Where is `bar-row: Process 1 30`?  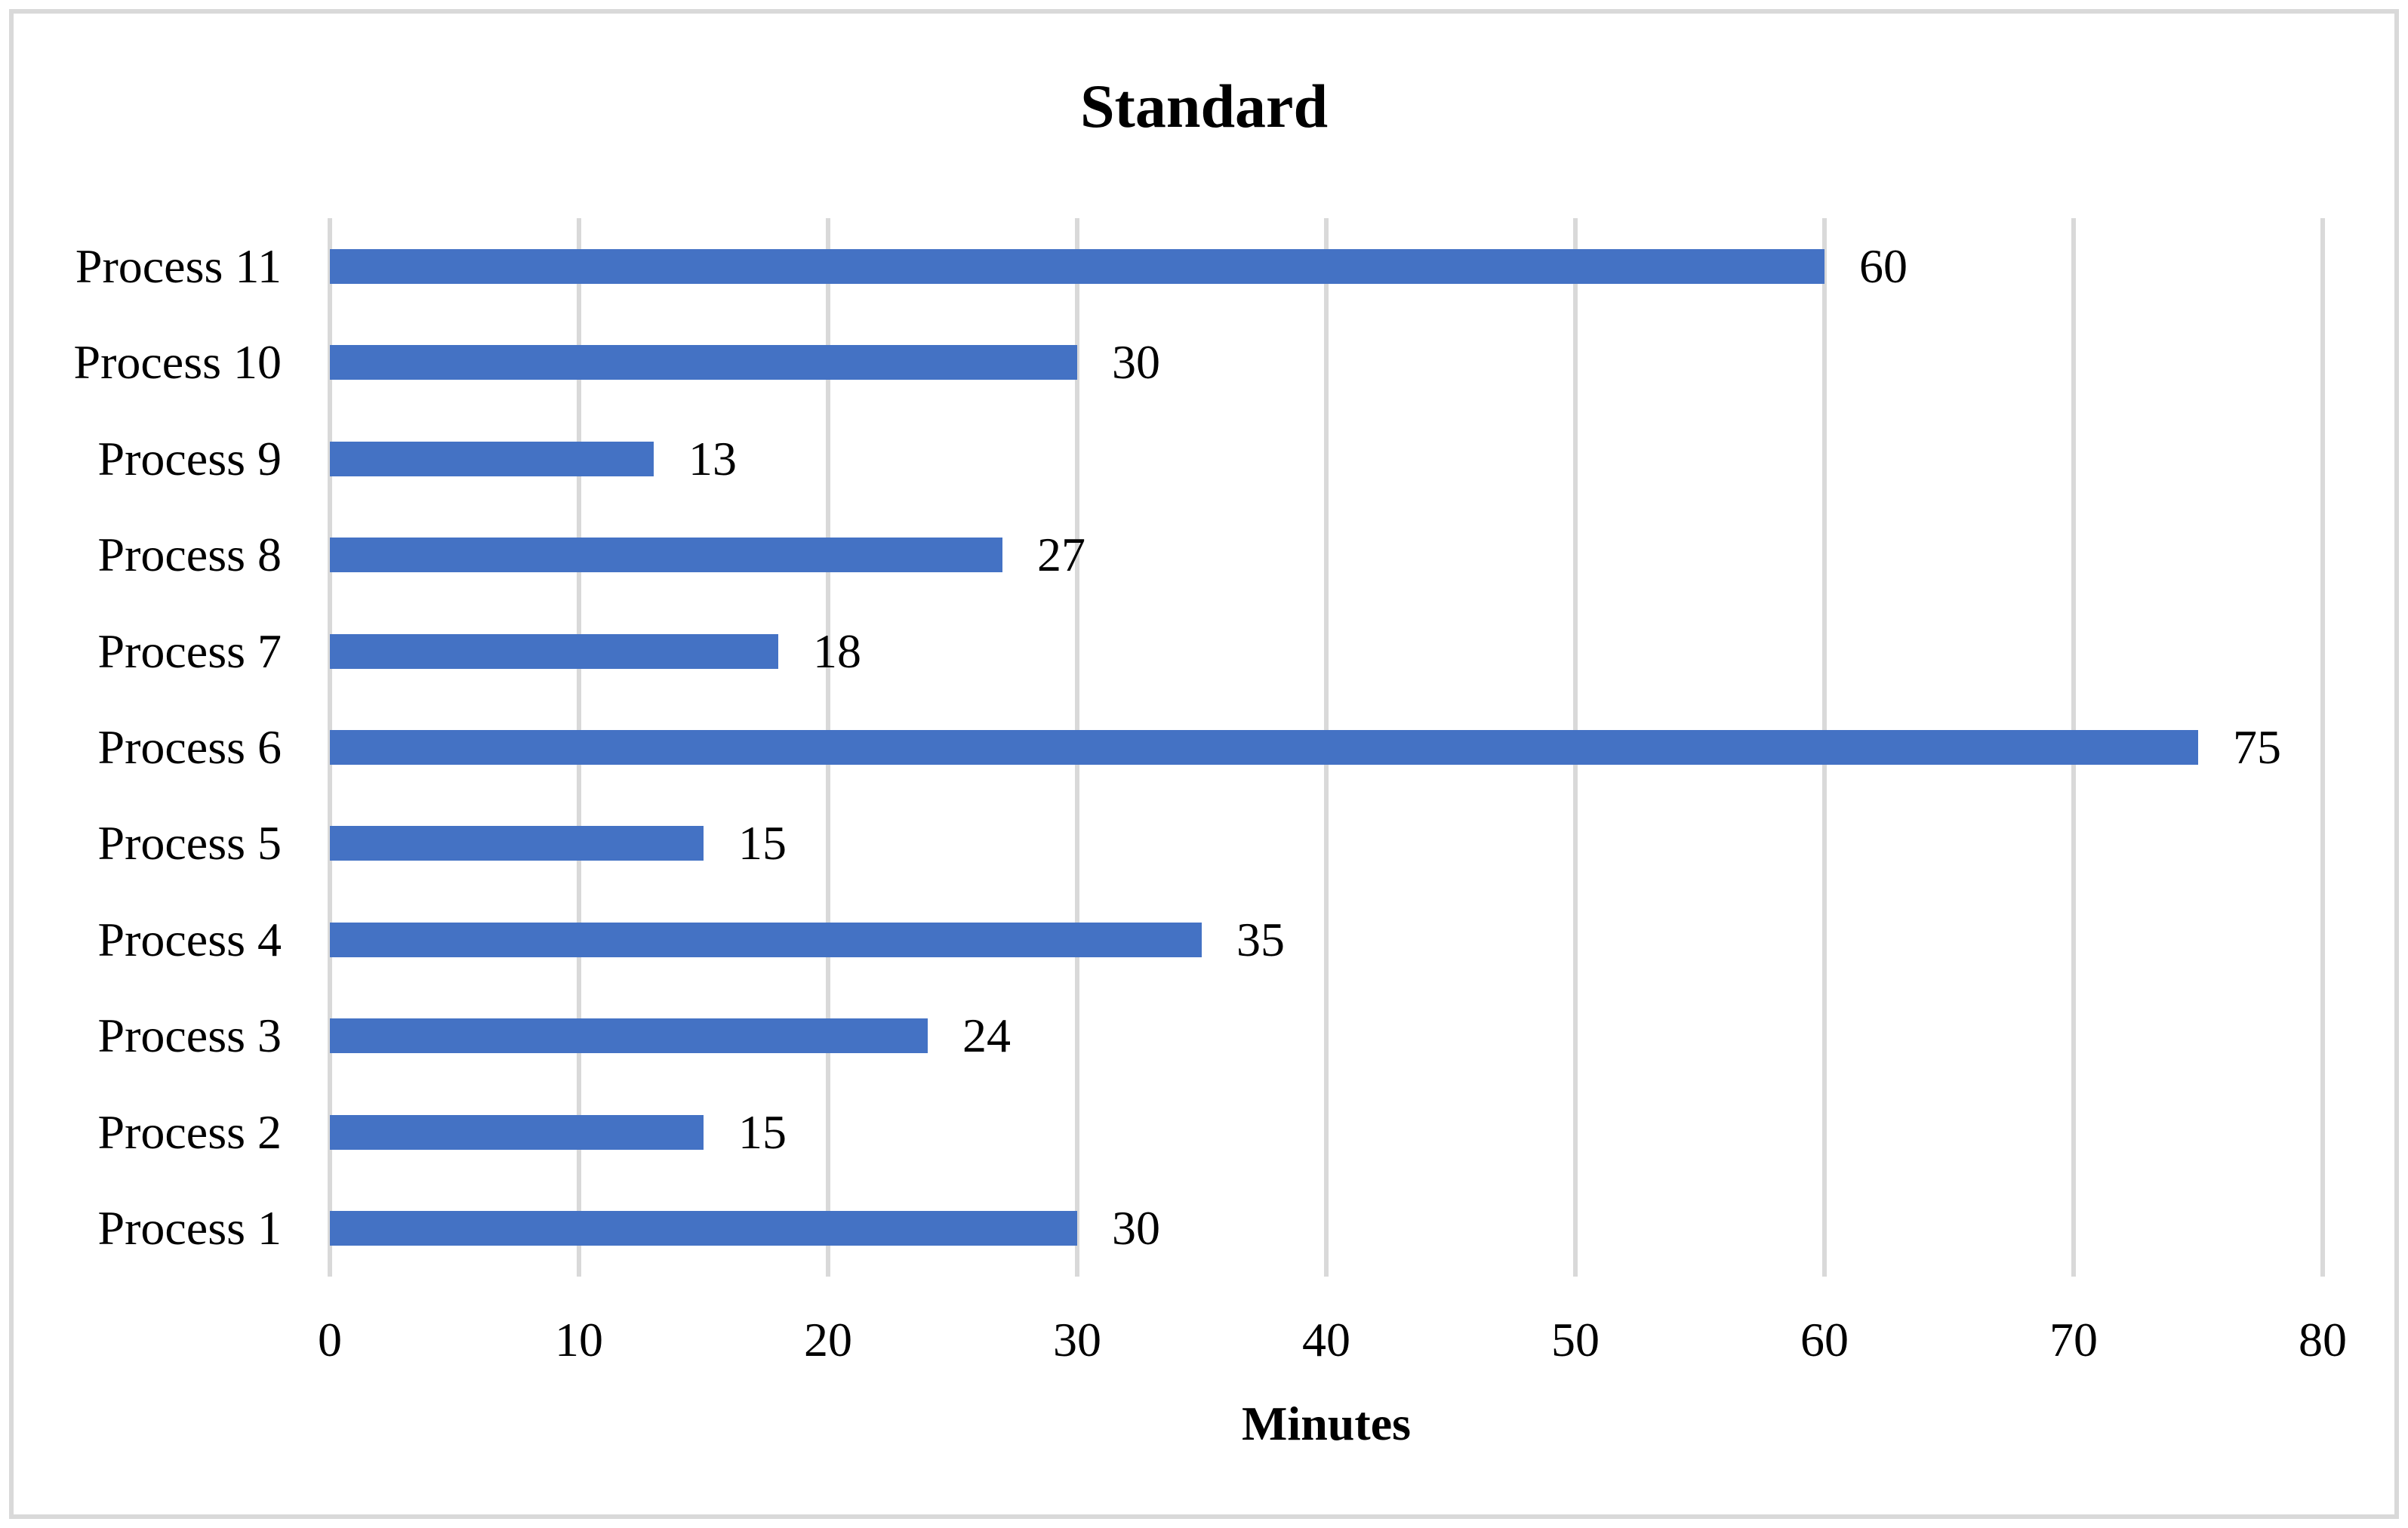 bar-row: Process 1 30 is located at coordinates (1210, 1229).